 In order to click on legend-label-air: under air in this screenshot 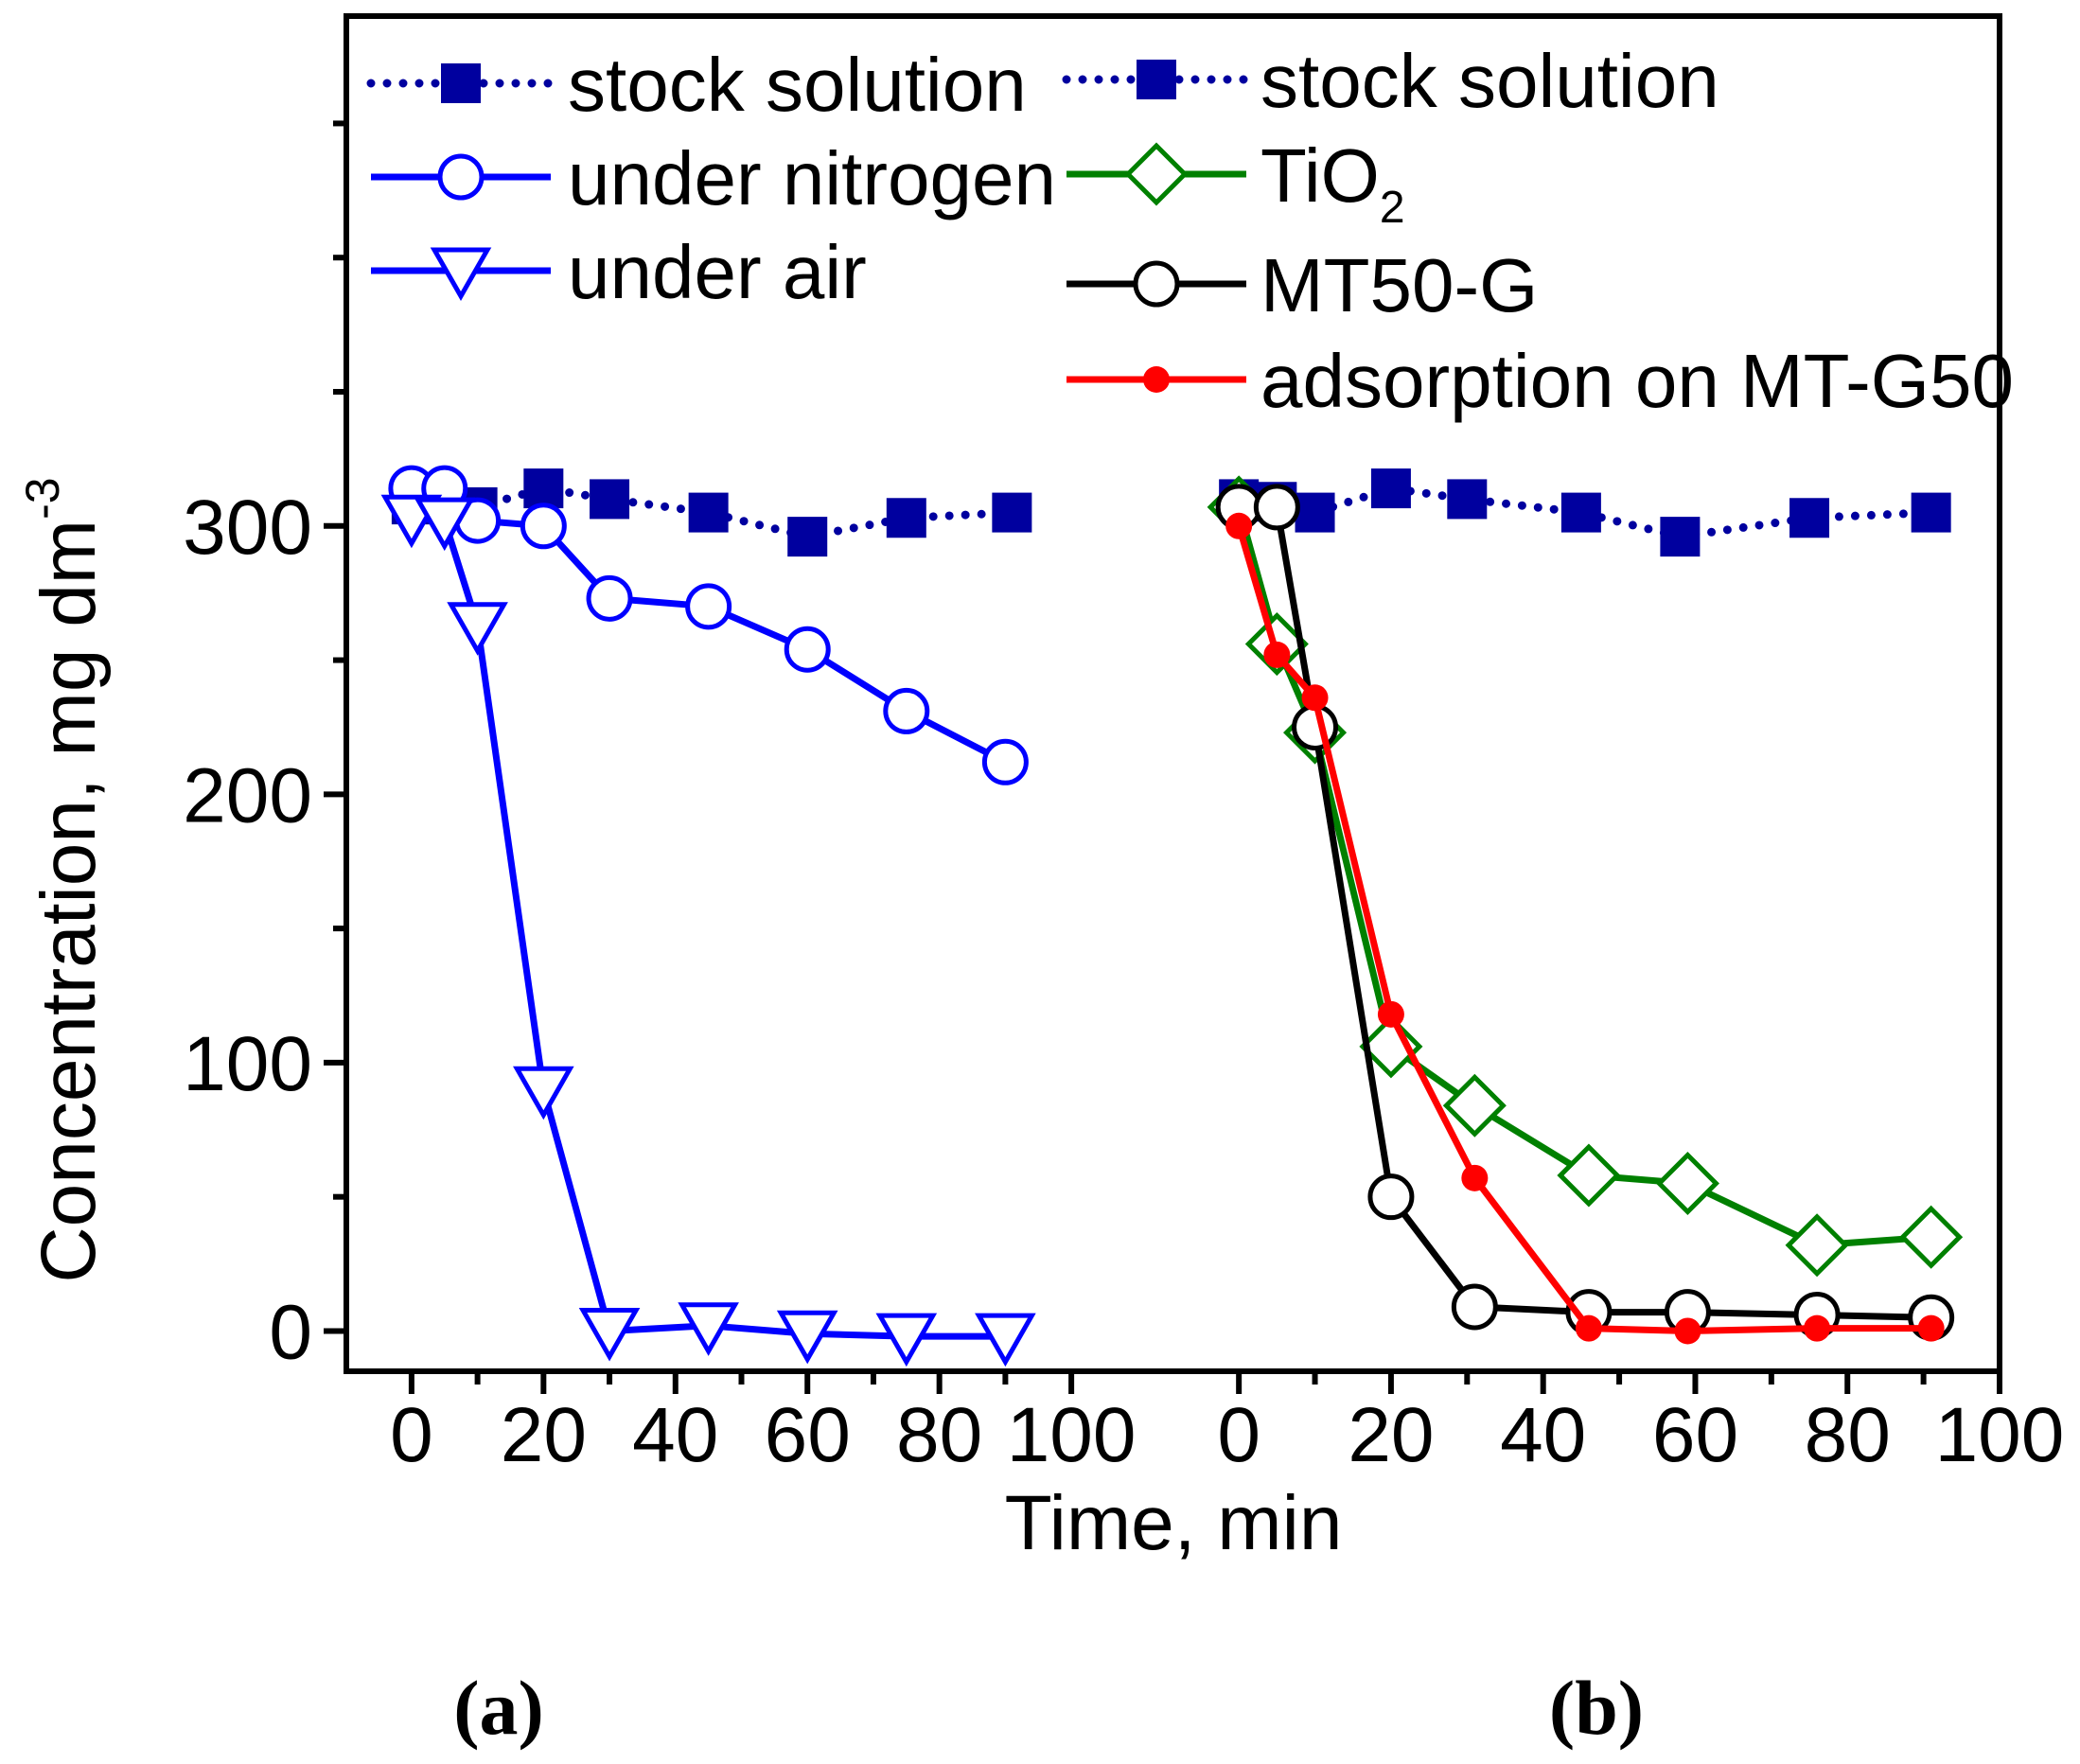, I will do `click(717, 272)`.